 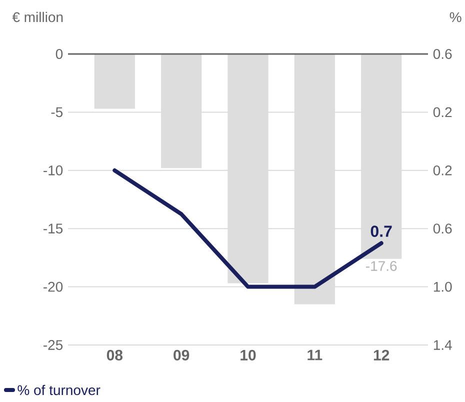 I want to click on x-tick-label: 10, so click(x=248, y=355).